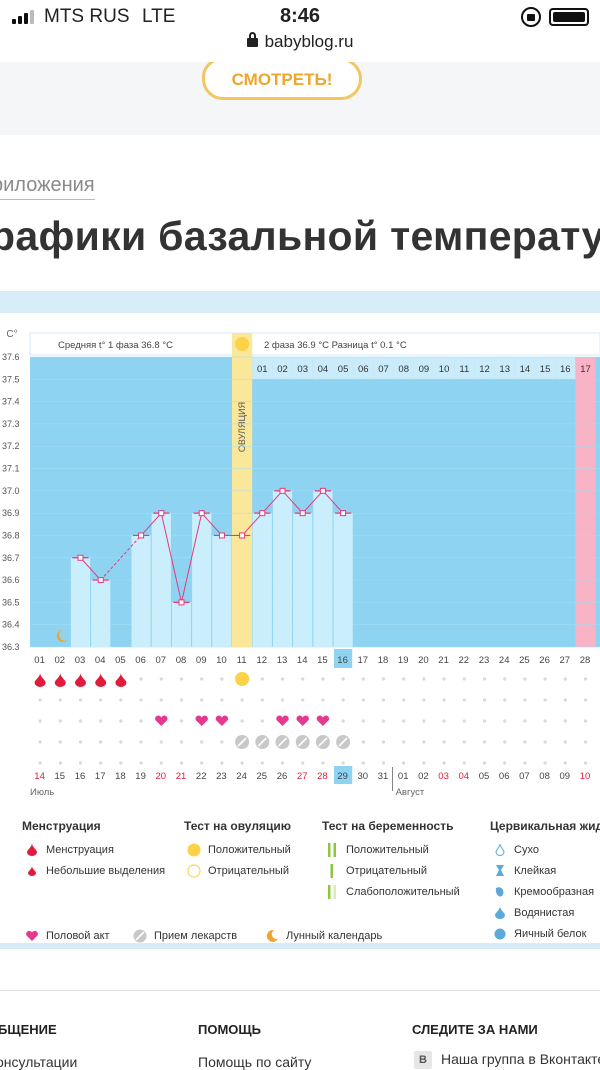  Describe the element at coordinates (520, 1059) in the screenshot. I see `footer-link-label: Наша группа в Вконтакте` at that location.